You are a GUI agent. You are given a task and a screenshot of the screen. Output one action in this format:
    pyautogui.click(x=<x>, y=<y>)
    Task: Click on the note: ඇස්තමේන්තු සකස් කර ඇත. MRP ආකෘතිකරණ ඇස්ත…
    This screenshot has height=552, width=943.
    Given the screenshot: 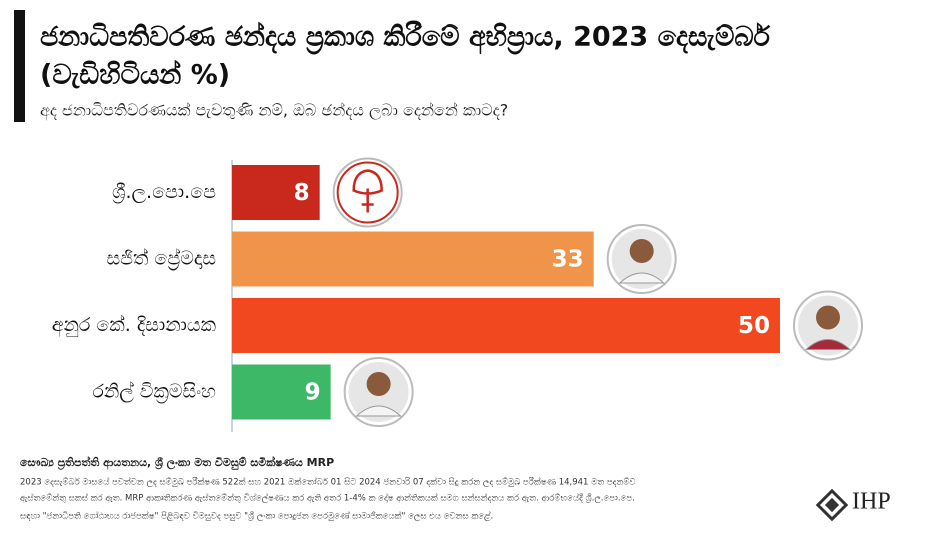 What is the action you would take?
    pyautogui.click(x=327, y=497)
    